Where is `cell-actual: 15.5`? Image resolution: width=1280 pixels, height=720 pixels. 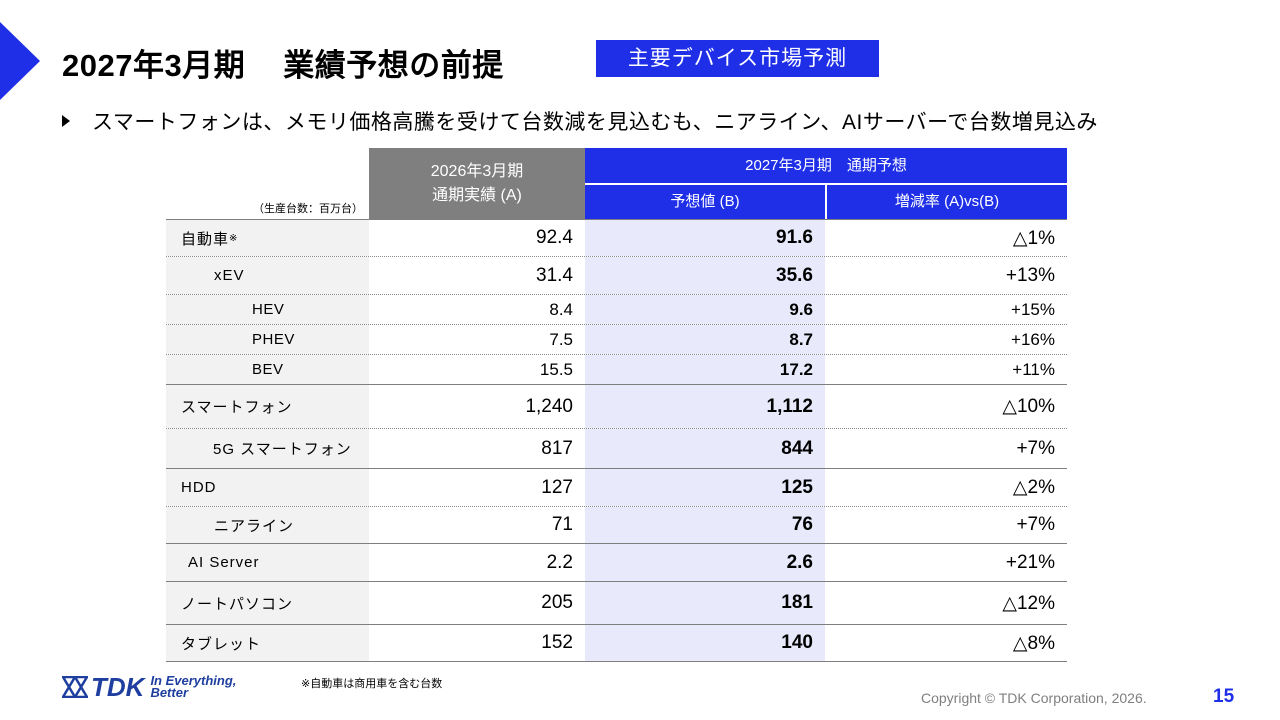
cell-actual: 15.5 is located at coordinates (556, 369).